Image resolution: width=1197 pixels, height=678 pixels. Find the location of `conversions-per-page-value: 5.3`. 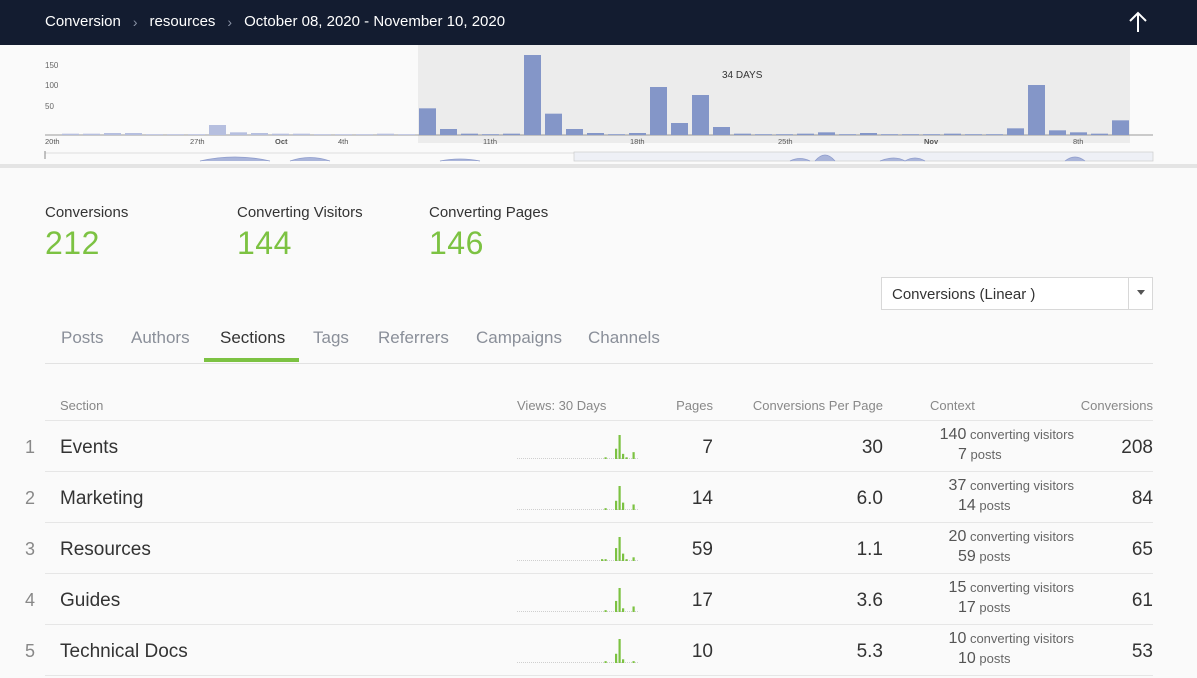

conversions-per-page-value: 5.3 is located at coordinates (869, 651).